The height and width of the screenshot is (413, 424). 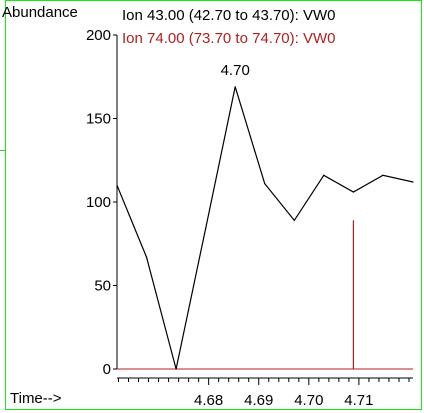 What do you see at coordinates (98, 119) in the screenshot?
I see `y-tick-label: 150` at bounding box center [98, 119].